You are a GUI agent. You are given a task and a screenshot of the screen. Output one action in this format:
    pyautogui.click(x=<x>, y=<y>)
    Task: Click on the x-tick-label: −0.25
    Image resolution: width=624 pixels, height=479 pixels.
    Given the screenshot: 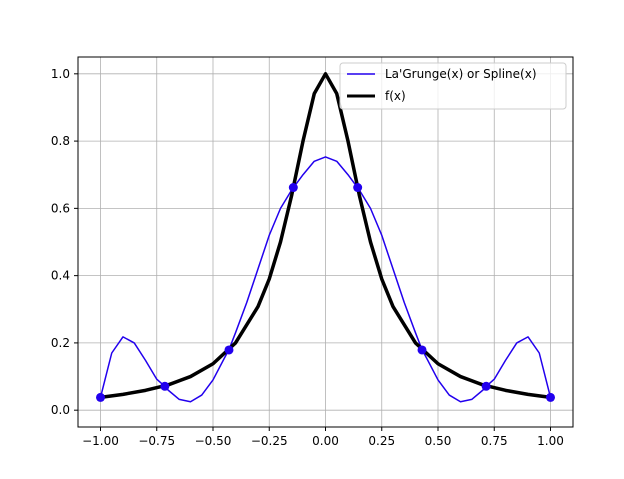 What is the action you would take?
    pyautogui.click(x=269, y=441)
    